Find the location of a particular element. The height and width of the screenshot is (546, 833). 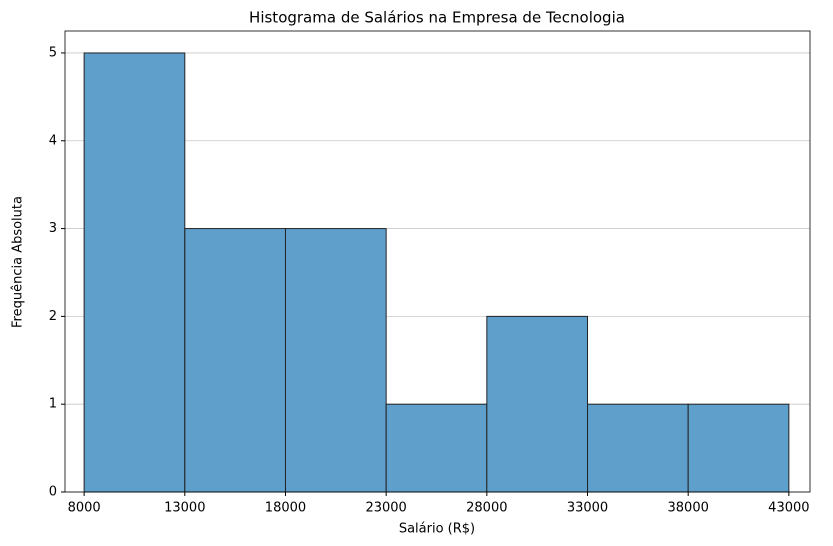

x-tick-label: 8000 is located at coordinates (84, 508).